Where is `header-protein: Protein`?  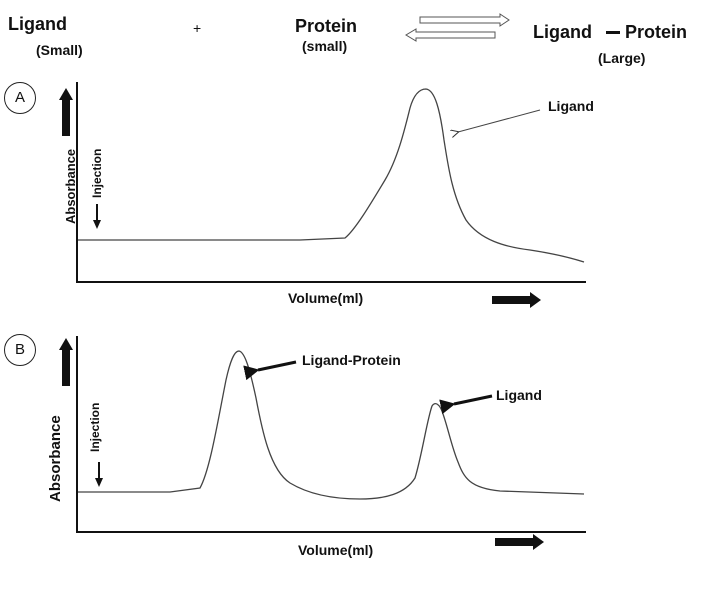 header-protein: Protein is located at coordinates (326, 26).